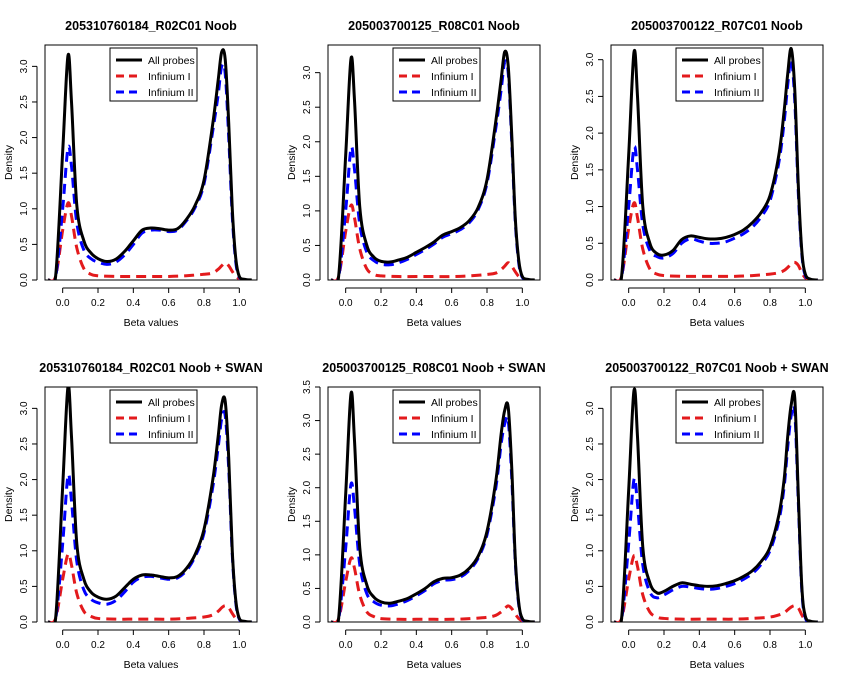 The height and width of the screenshot is (684, 849). I want to click on panel-title: 205003700125_R08C01 Noob + SWAN, so click(433, 368).